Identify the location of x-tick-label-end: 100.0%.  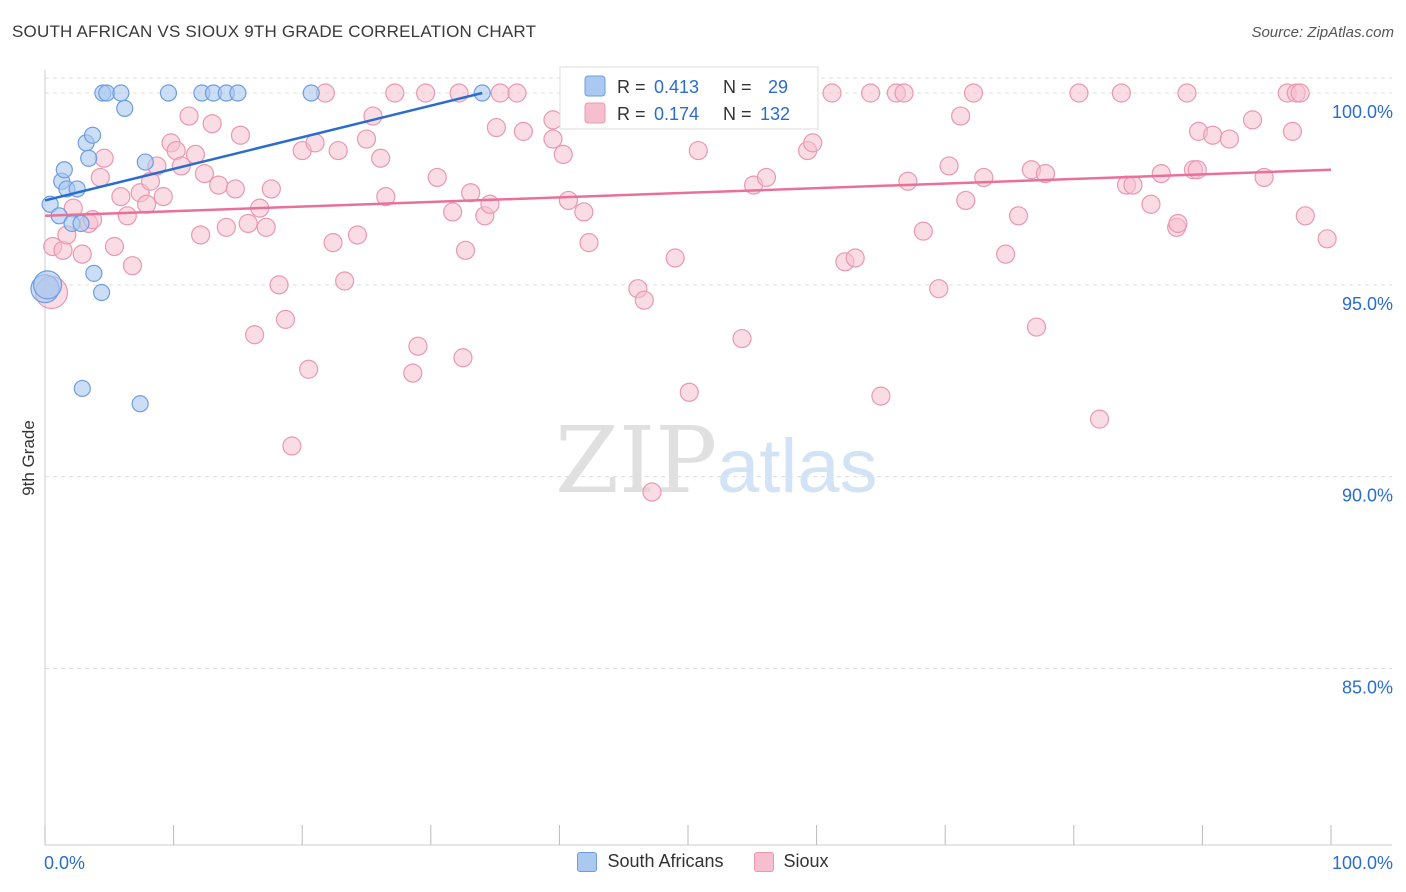
(1362, 863).